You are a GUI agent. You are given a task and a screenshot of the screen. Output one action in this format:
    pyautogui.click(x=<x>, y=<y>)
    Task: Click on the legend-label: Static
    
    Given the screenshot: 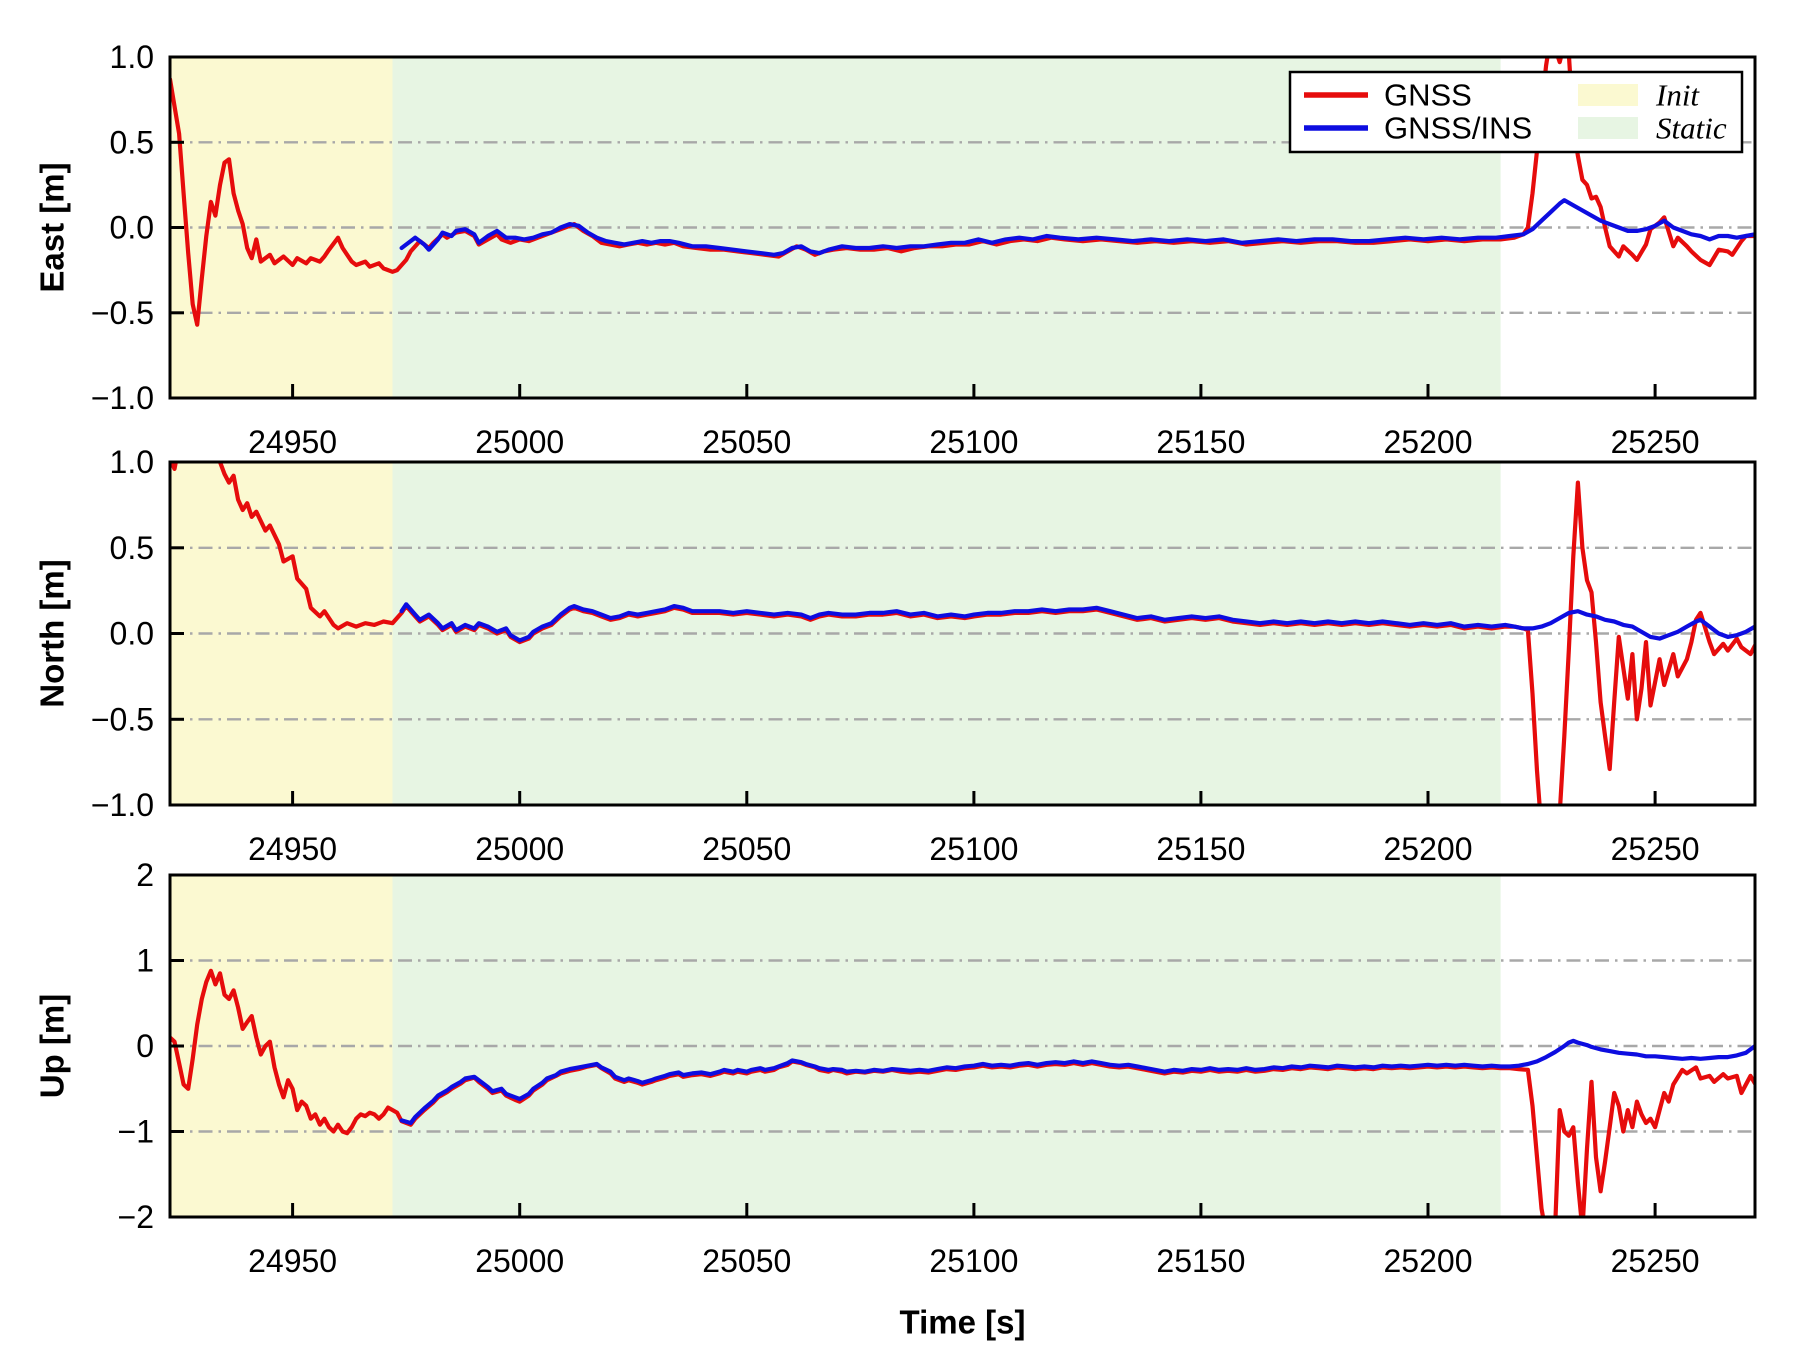 What is the action you would take?
    pyautogui.click(x=1691, y=128)
    